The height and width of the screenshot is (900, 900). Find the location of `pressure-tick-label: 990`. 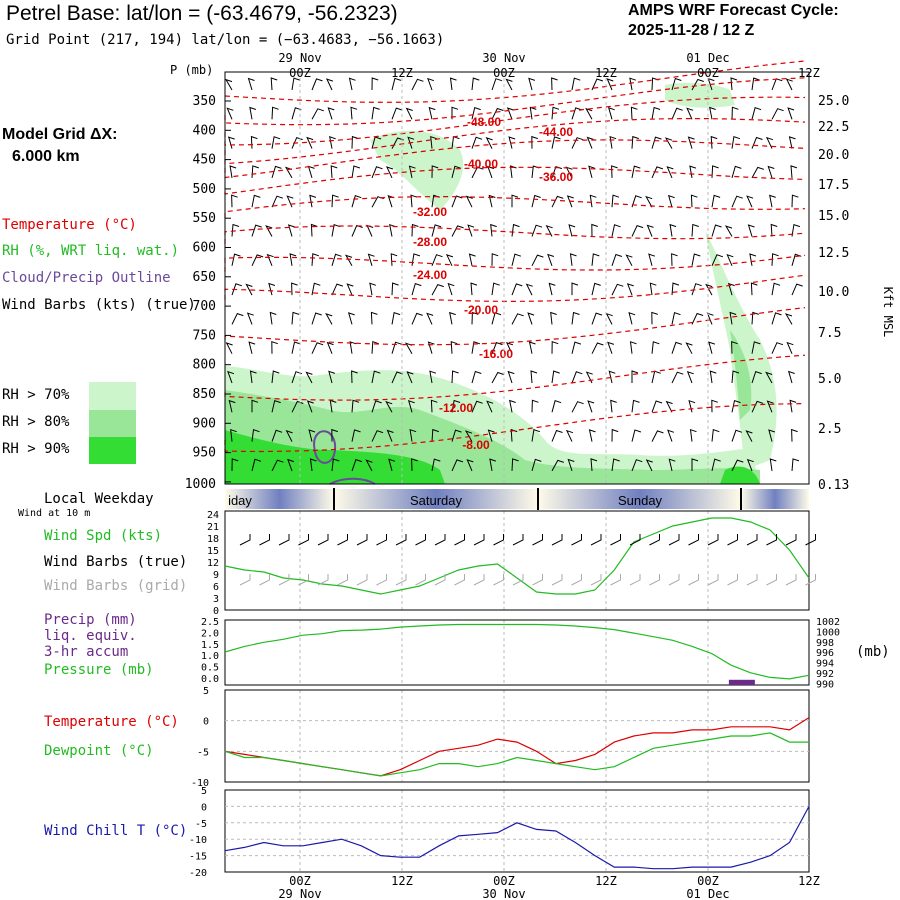

pressure-tick-label: 990 is located at coordinates (825, 684).